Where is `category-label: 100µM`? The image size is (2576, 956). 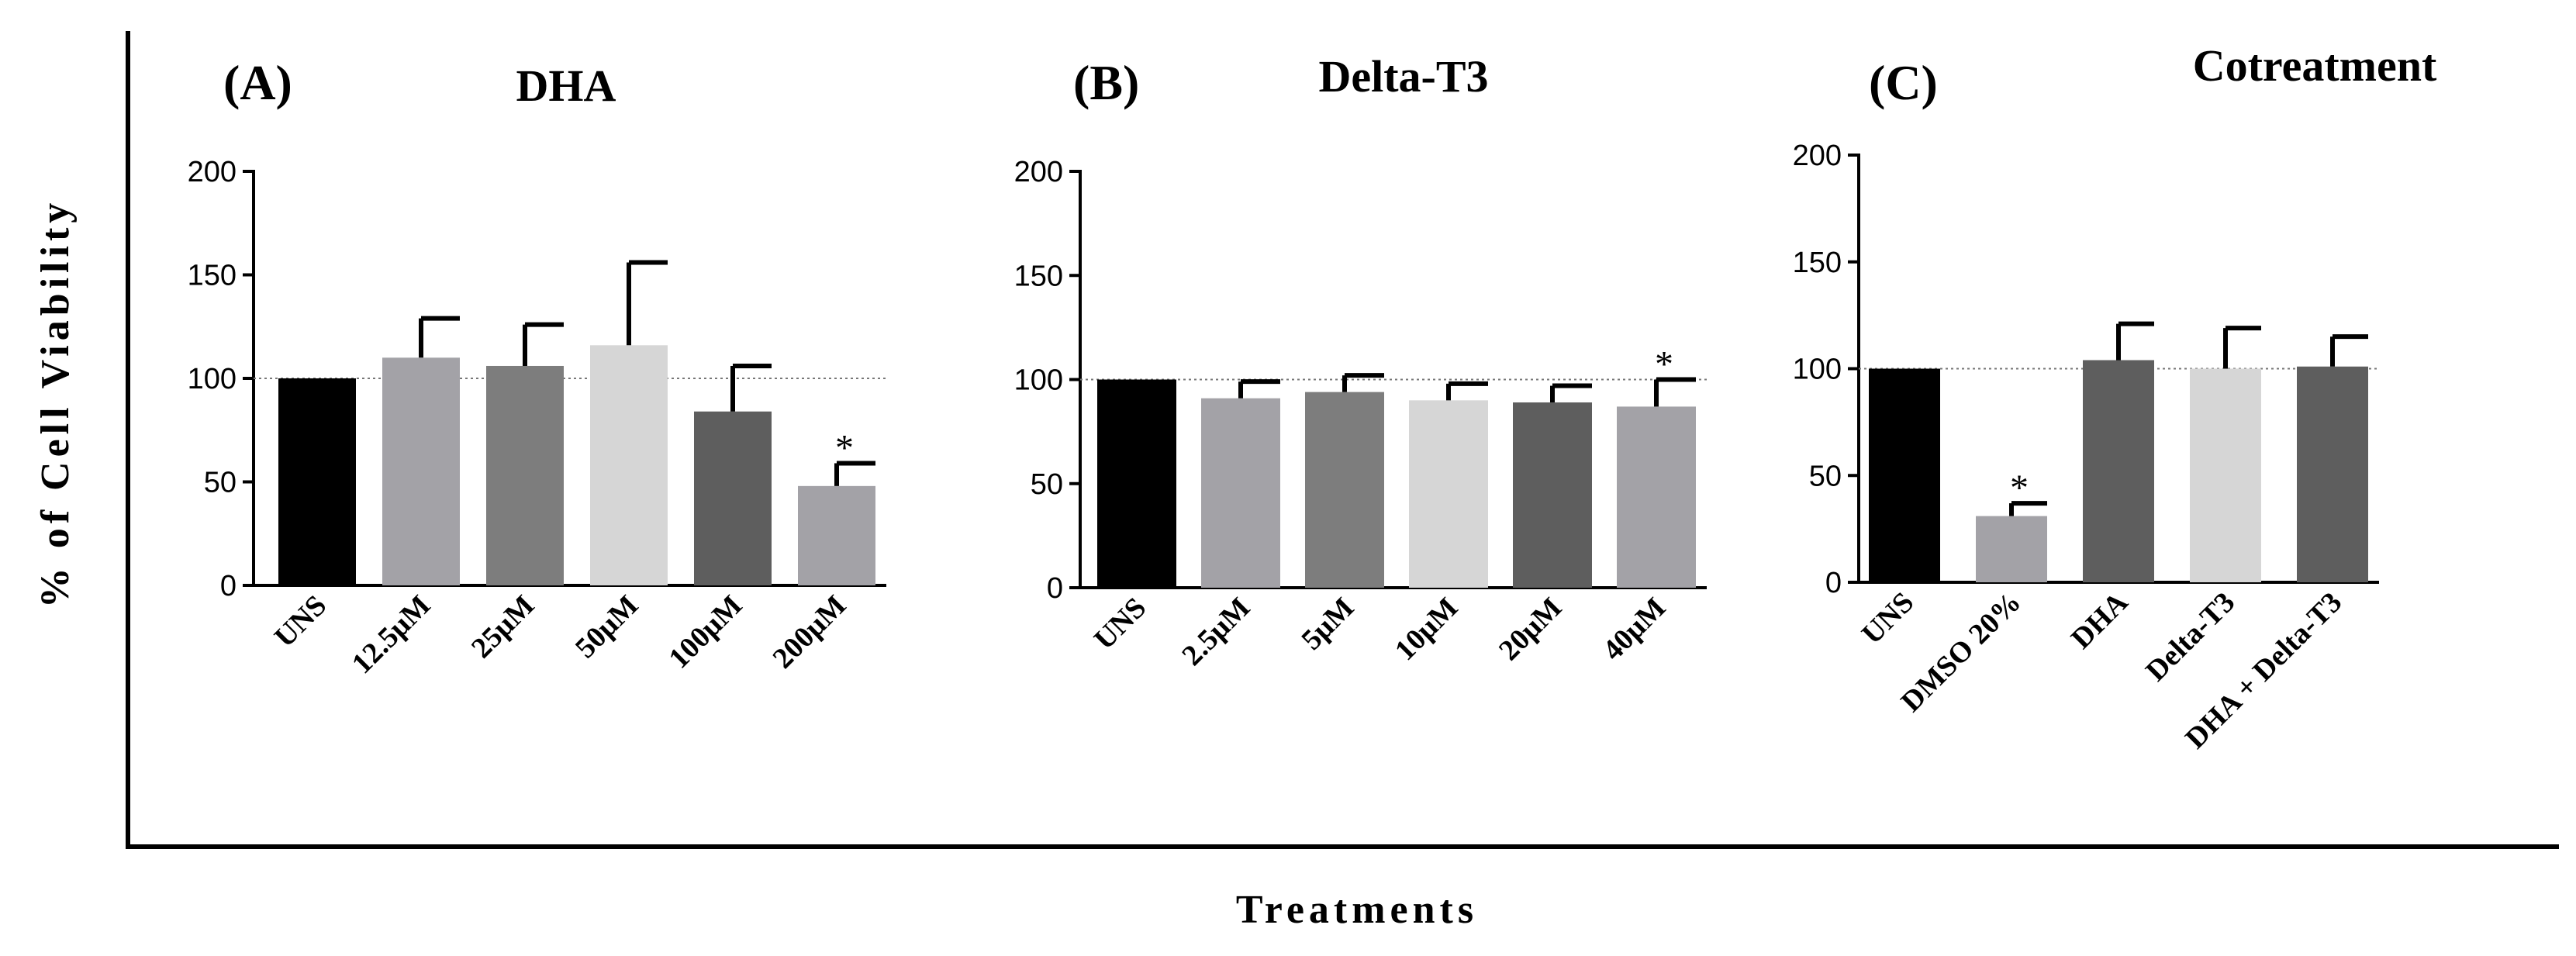
category-label: 100µM is located at coordinates (706, 632).